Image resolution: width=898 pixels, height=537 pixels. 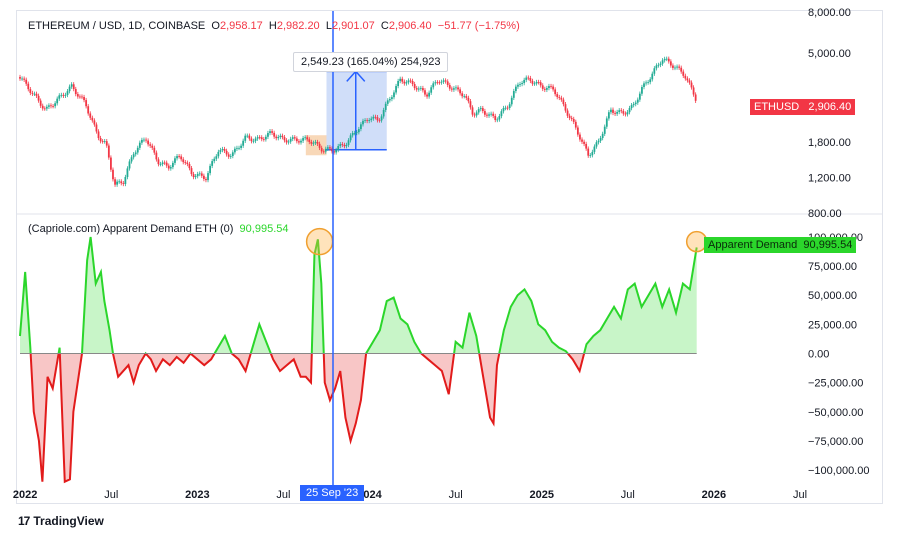 I want to click on x-tick-label: 2025, so click(x=541, y=495).